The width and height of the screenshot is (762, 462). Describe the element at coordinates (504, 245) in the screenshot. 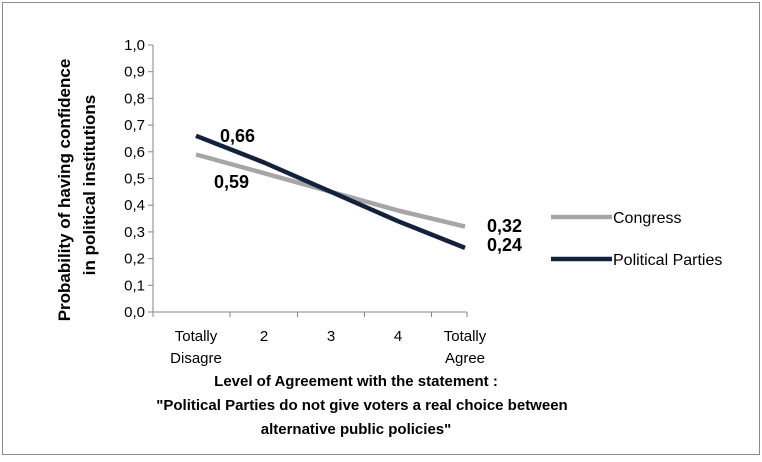

I see `data-label: 0,24` at that location.